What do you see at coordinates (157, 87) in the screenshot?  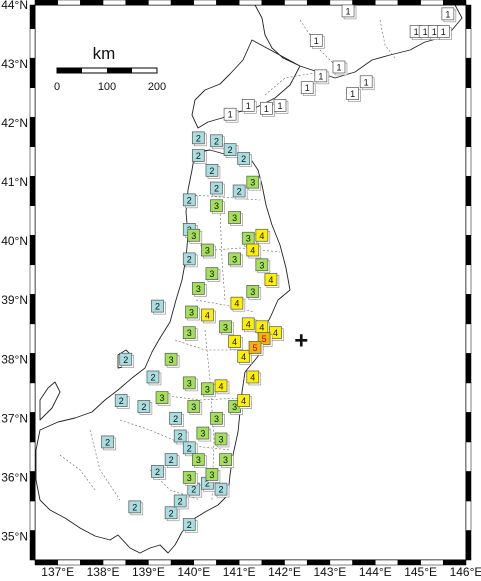 I see `scale-tick-200: 200` at bounding box center [157, 87].